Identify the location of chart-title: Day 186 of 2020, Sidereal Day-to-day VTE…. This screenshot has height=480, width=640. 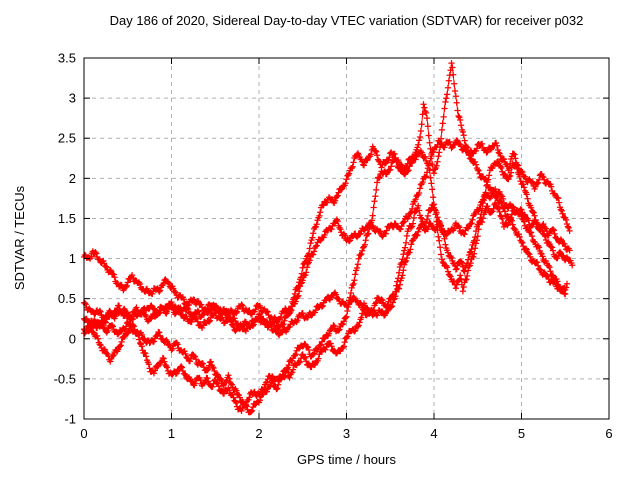
(346, 20).